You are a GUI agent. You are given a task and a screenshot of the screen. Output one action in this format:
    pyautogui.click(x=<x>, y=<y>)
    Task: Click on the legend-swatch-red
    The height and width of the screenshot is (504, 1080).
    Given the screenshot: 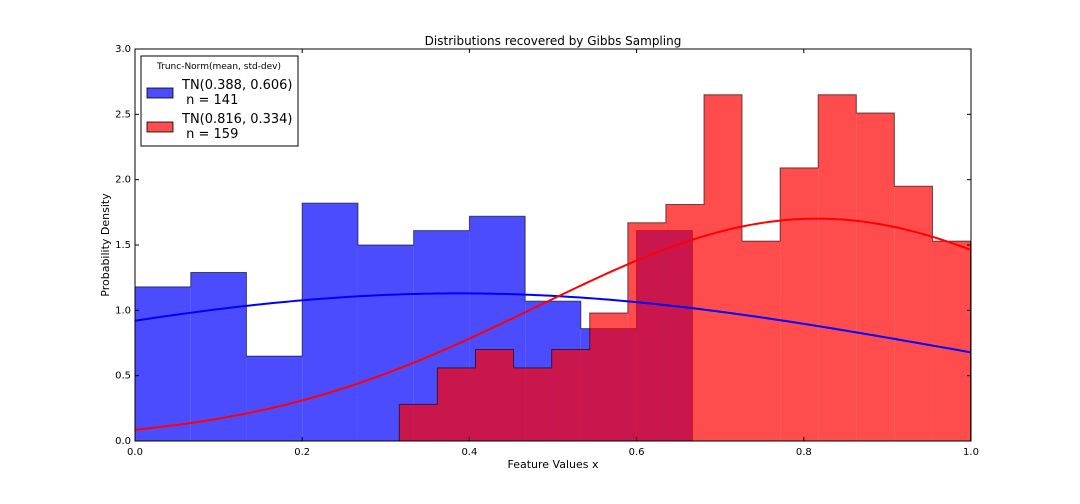 What is the action you would take?
    pyautogui.click(x=160, y=127)
    